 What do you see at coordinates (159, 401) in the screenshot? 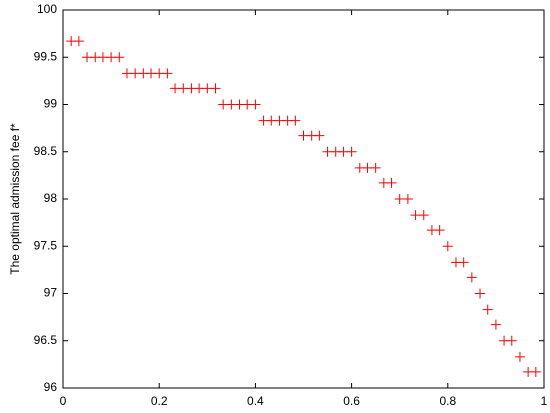
I see `x-tick-label: 0.2` at bounding box center [159, 401].